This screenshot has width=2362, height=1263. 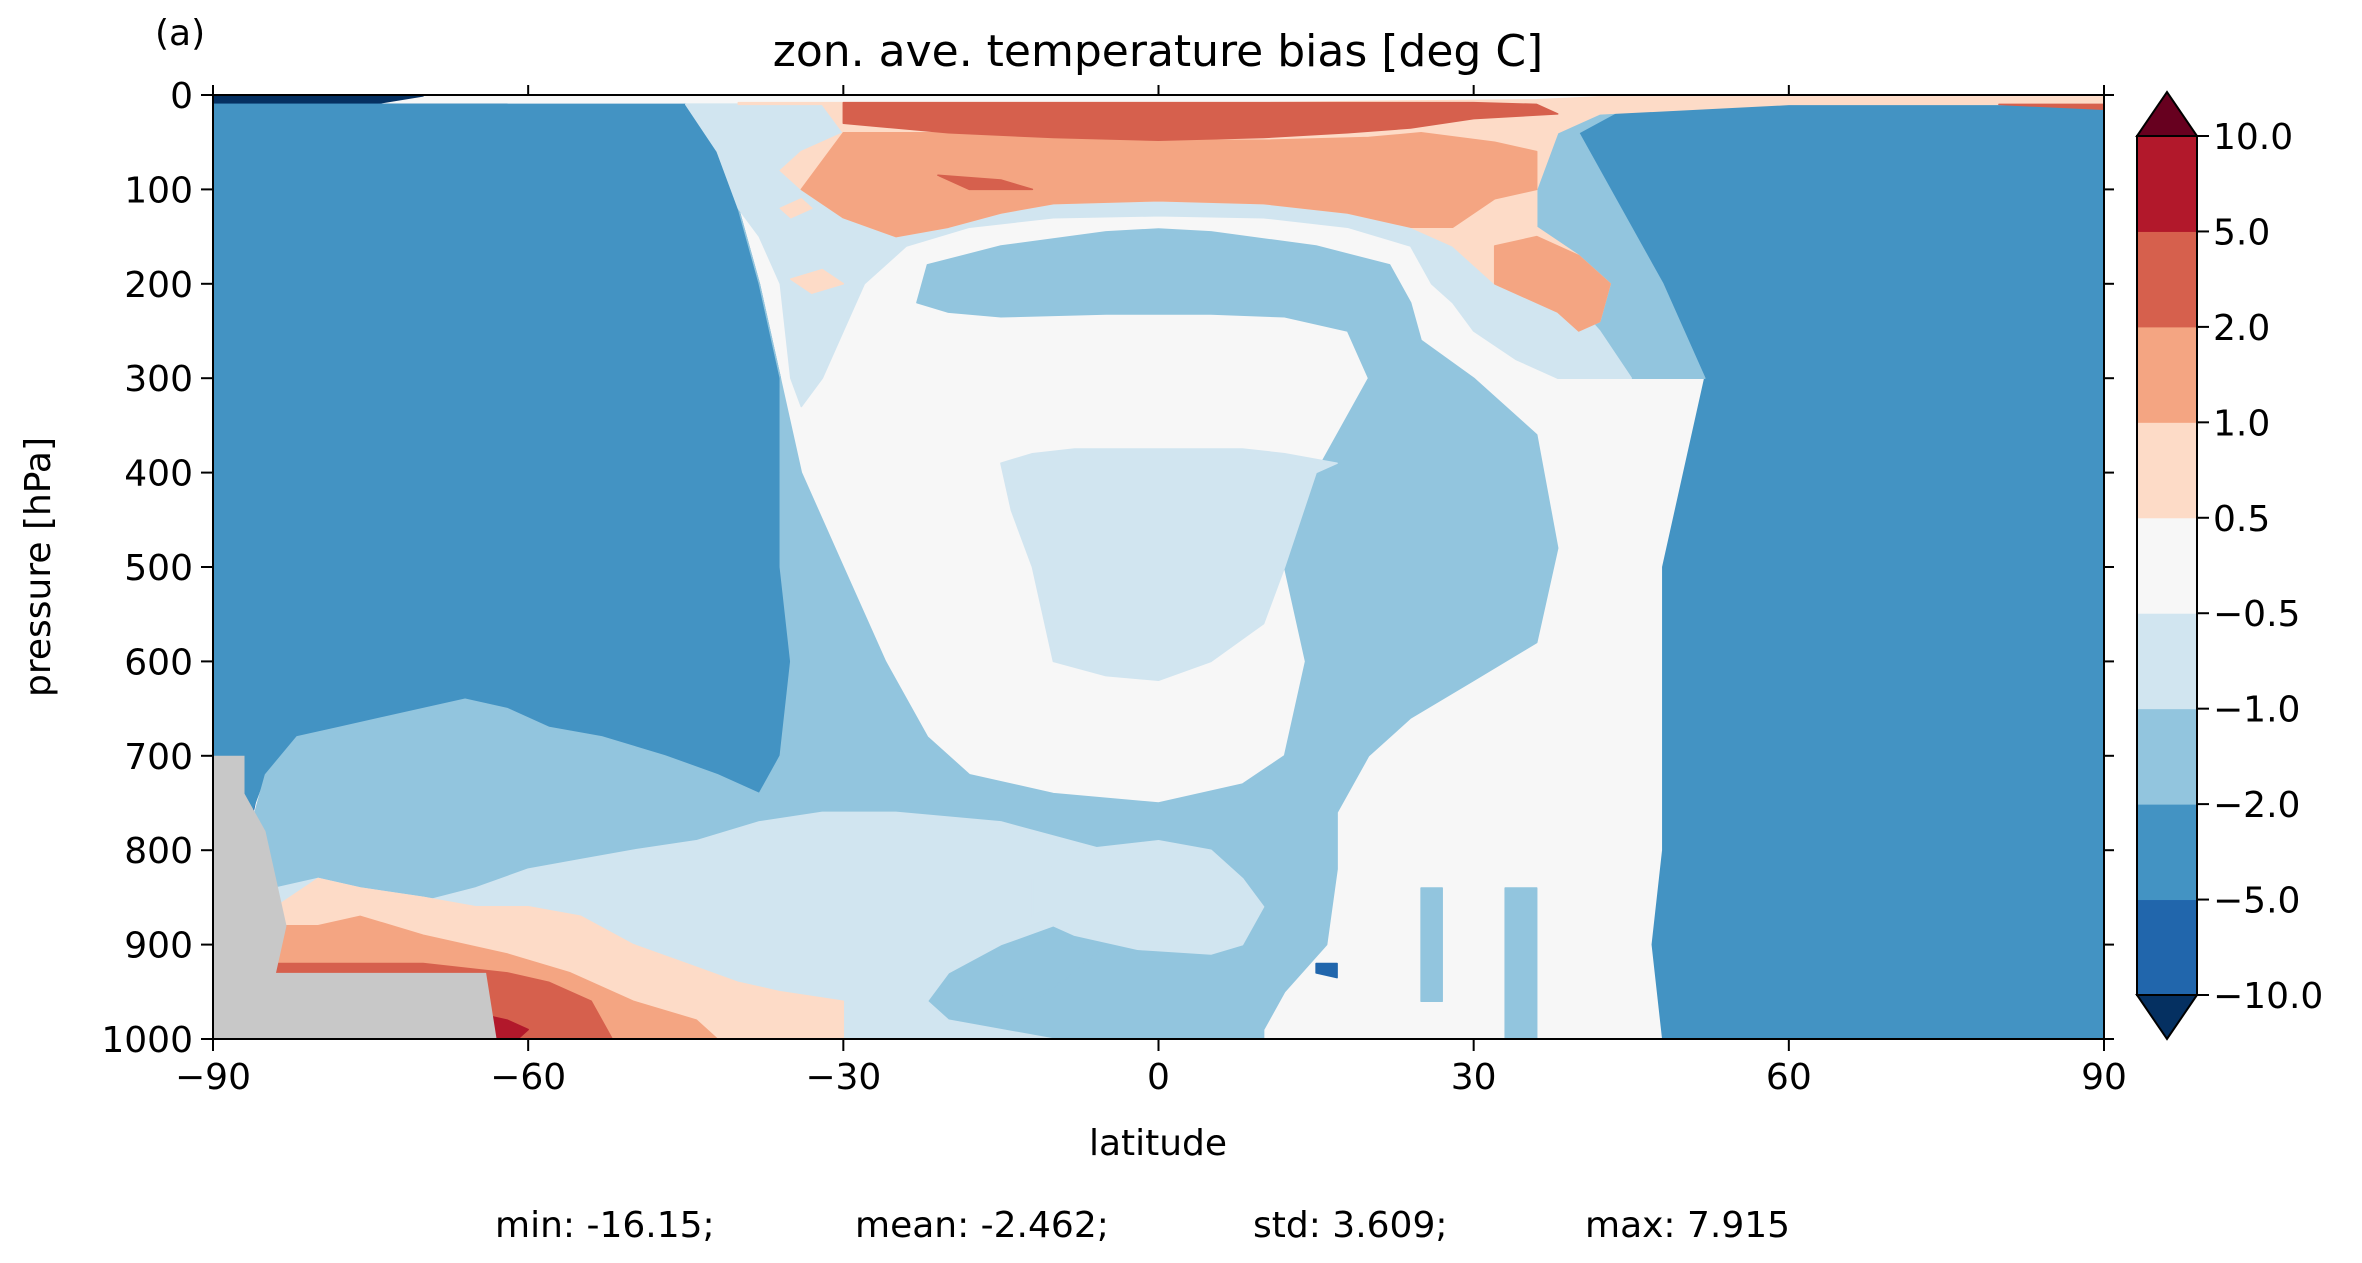 I want to click on panel-label: (a), so click(x=180, y=33).